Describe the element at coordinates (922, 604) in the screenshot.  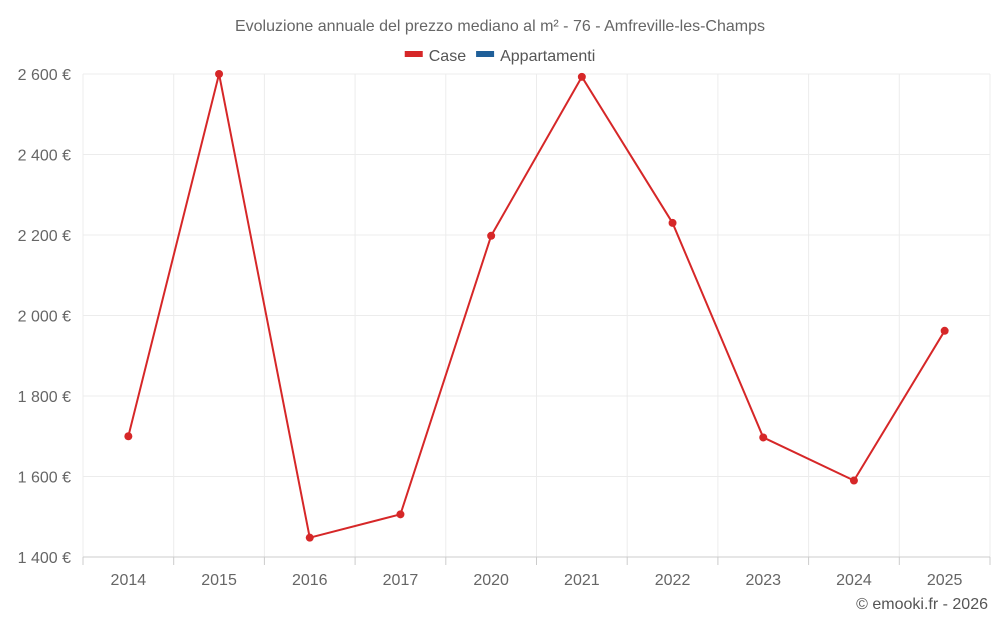
I see `credit-text: © emooki.fr - 2026` at that location.